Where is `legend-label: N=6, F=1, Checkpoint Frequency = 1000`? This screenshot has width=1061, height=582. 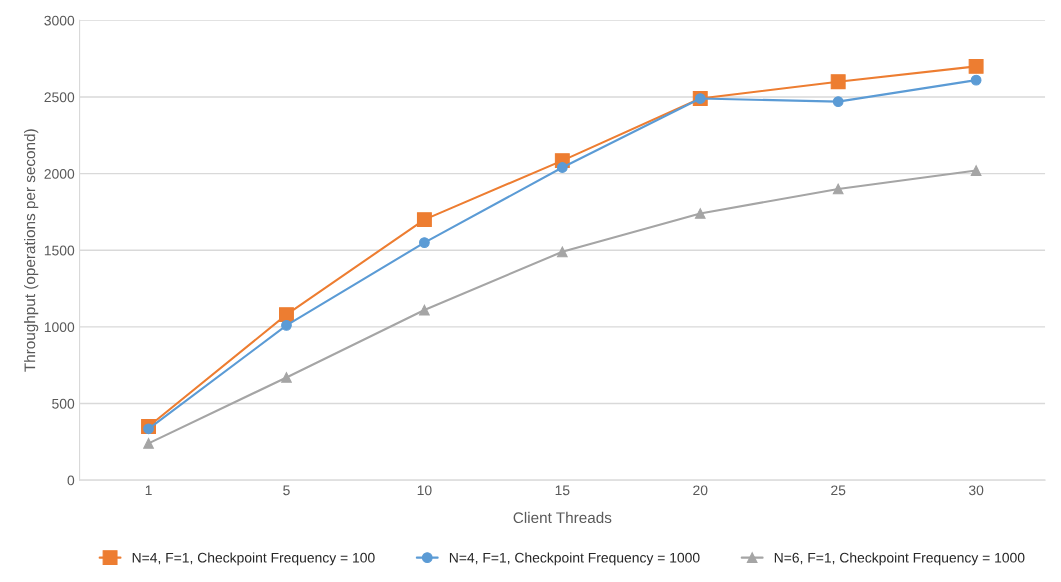 legend-label: N=6, F=1, Checkpoint Frequency = 1000 is located at coordinates (899, 559).